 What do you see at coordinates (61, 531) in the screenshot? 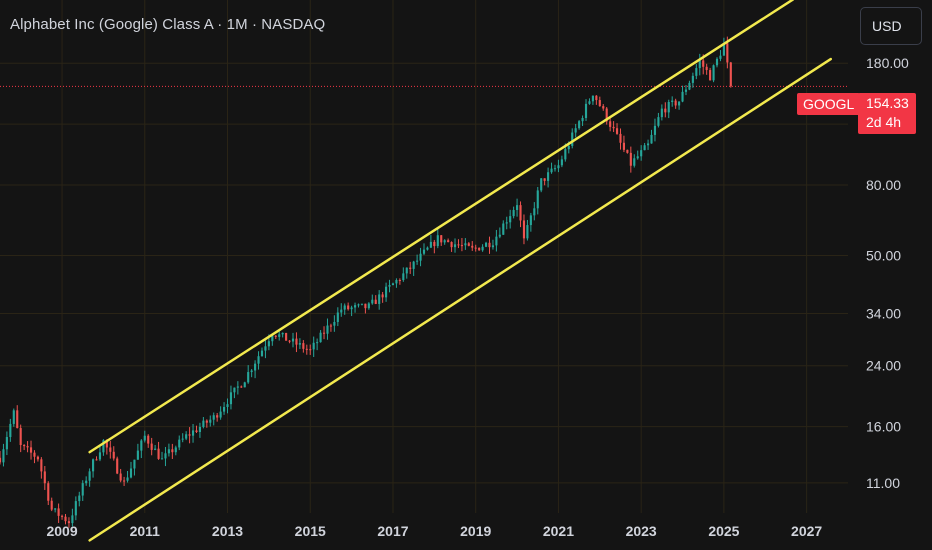
I see `x-tick-label: 2009` at bounding box center [61, 531].